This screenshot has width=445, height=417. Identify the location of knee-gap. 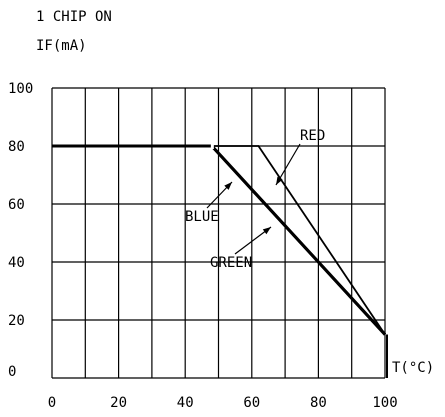
(212, 146).